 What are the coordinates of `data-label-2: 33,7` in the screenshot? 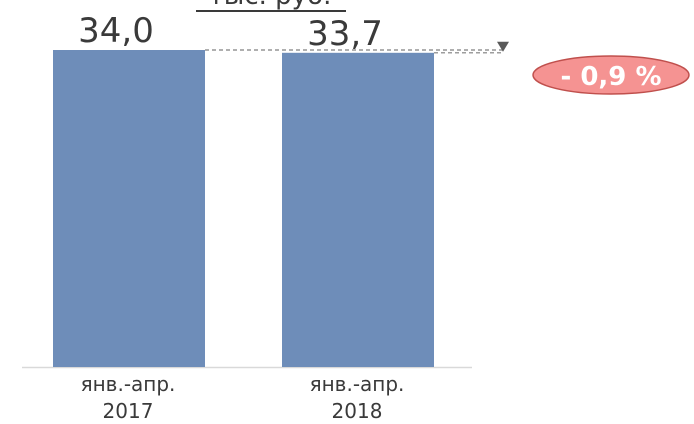 It's located at (345, 34).